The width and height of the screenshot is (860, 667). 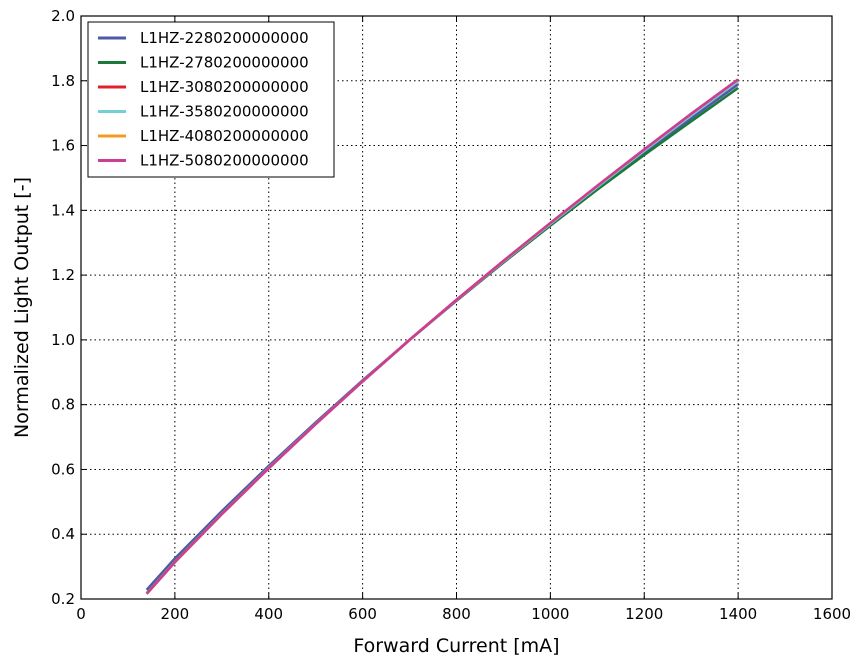 I want to click on legend-label: L1HZ-3580200000000, so click(x=224, y=112).